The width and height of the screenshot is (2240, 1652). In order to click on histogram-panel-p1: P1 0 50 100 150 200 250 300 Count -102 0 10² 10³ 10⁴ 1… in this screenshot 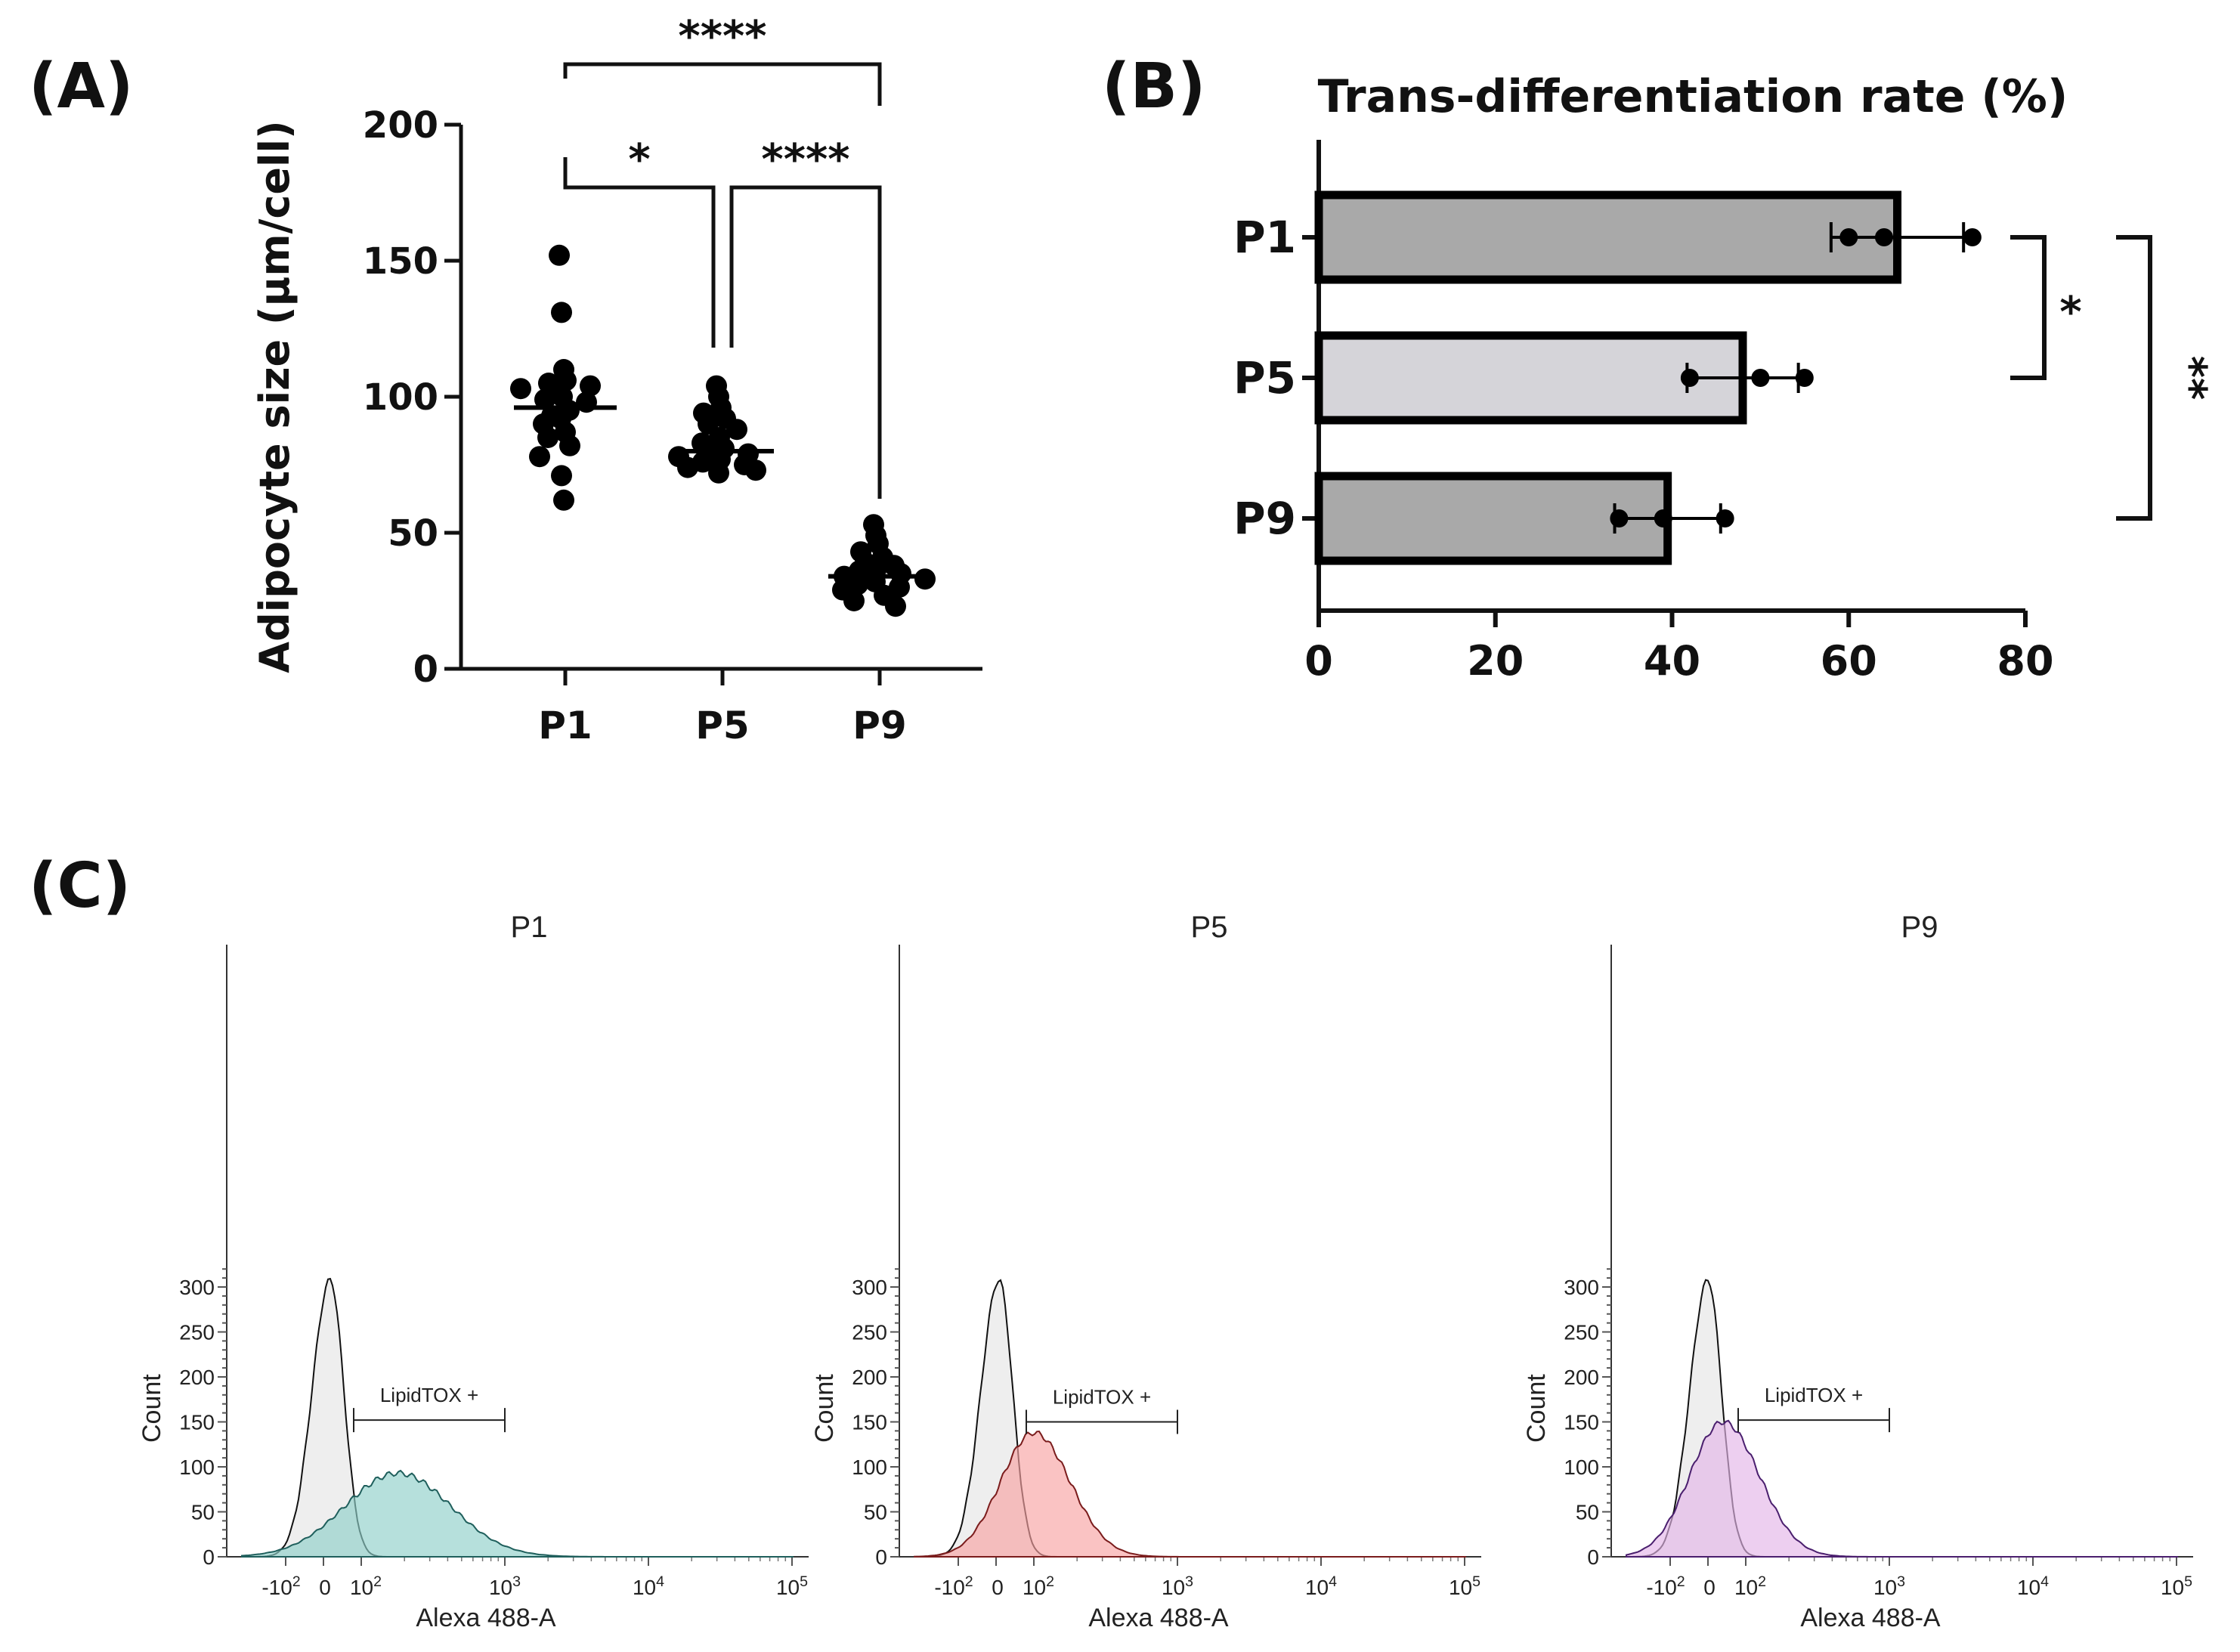, I will do `click(473, 1271)`.